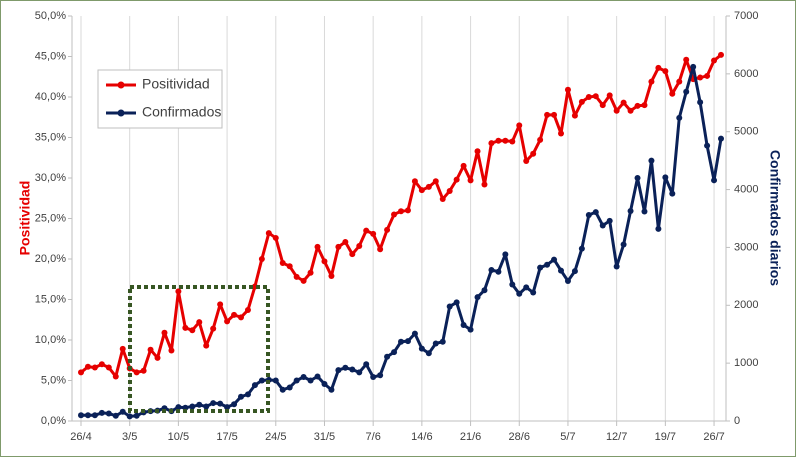  What do you see at coordinates (50, 340) in the screenshot?
I see `y-tick-label: 10,0%` at bounding box center [50, 340].